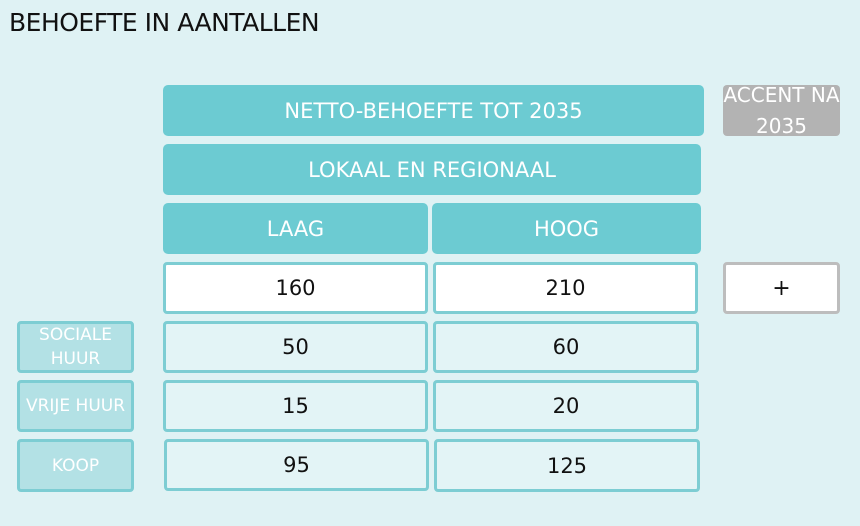 Image resolution: width=860 pixels, height=526 pixels. Describe the element at coordinates (295, 288) in the screenshot. I see `total-laag-value: 160` at that location.